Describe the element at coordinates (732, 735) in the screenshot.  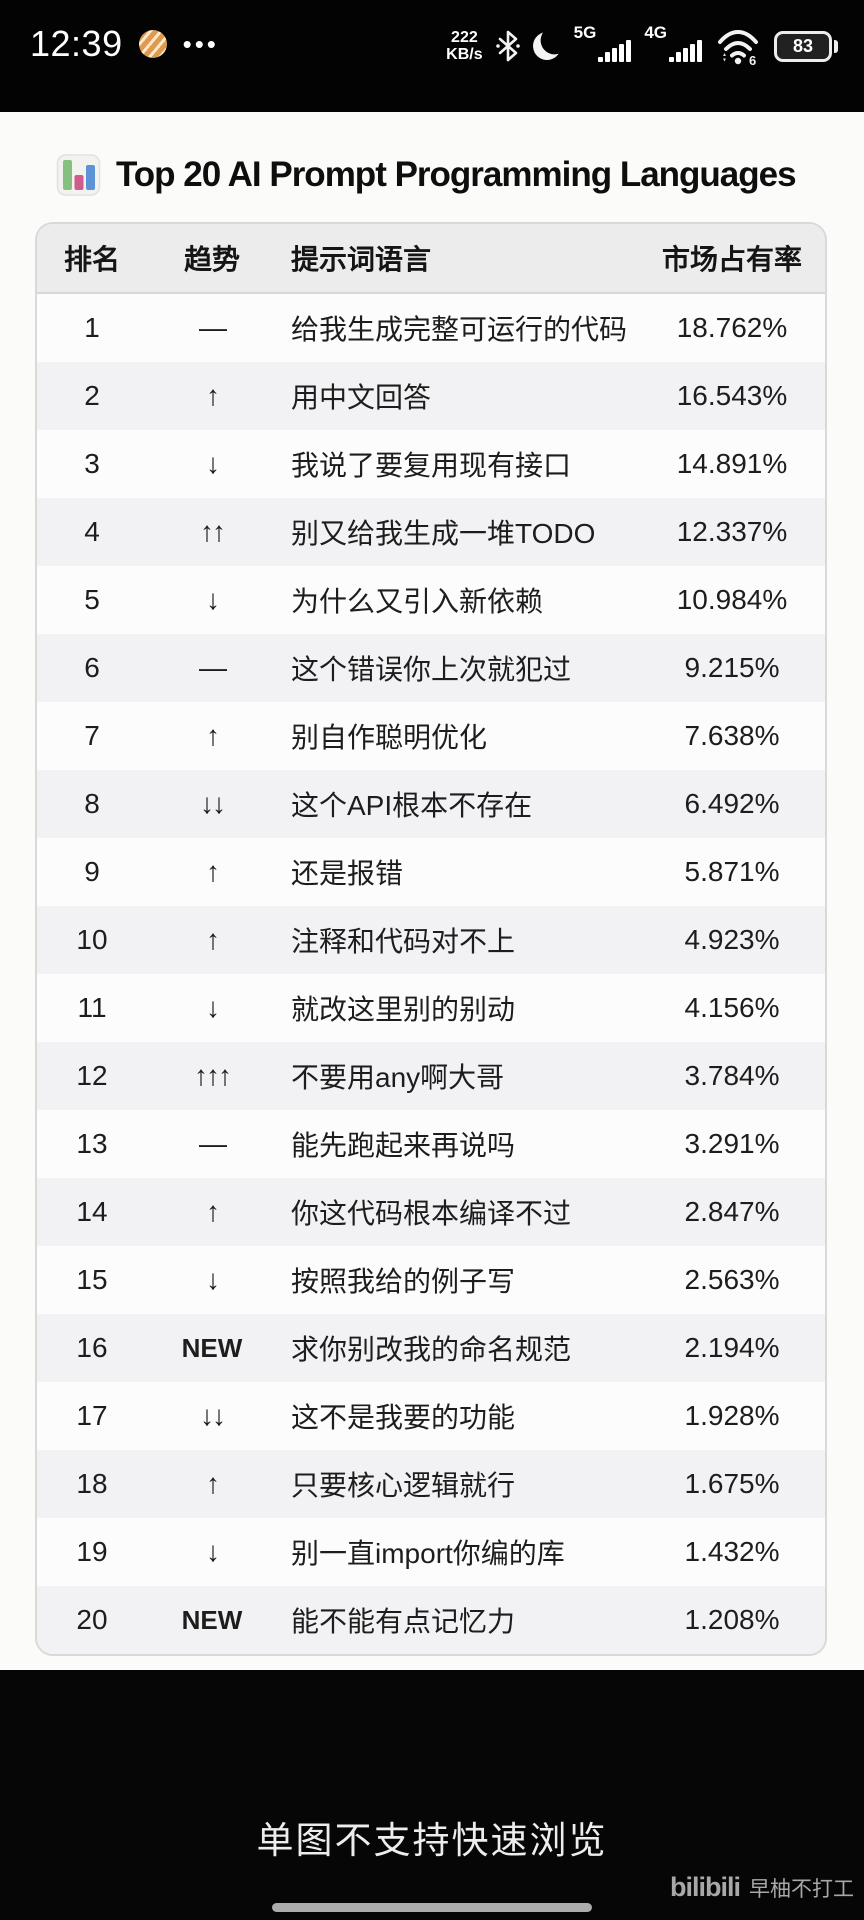
I see `cell-share: 7.638%` at that location.